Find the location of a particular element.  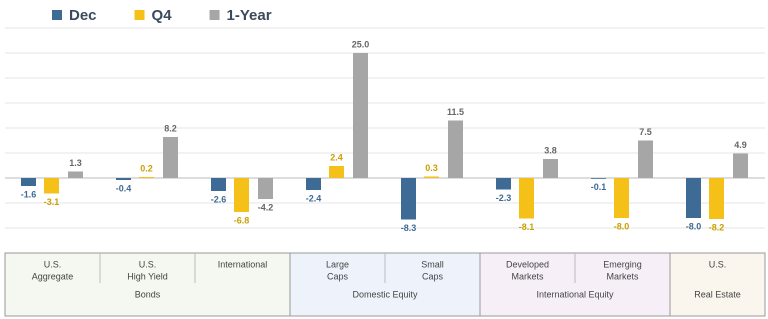

value-label: 7.5 is located at coordinates (645, 132).